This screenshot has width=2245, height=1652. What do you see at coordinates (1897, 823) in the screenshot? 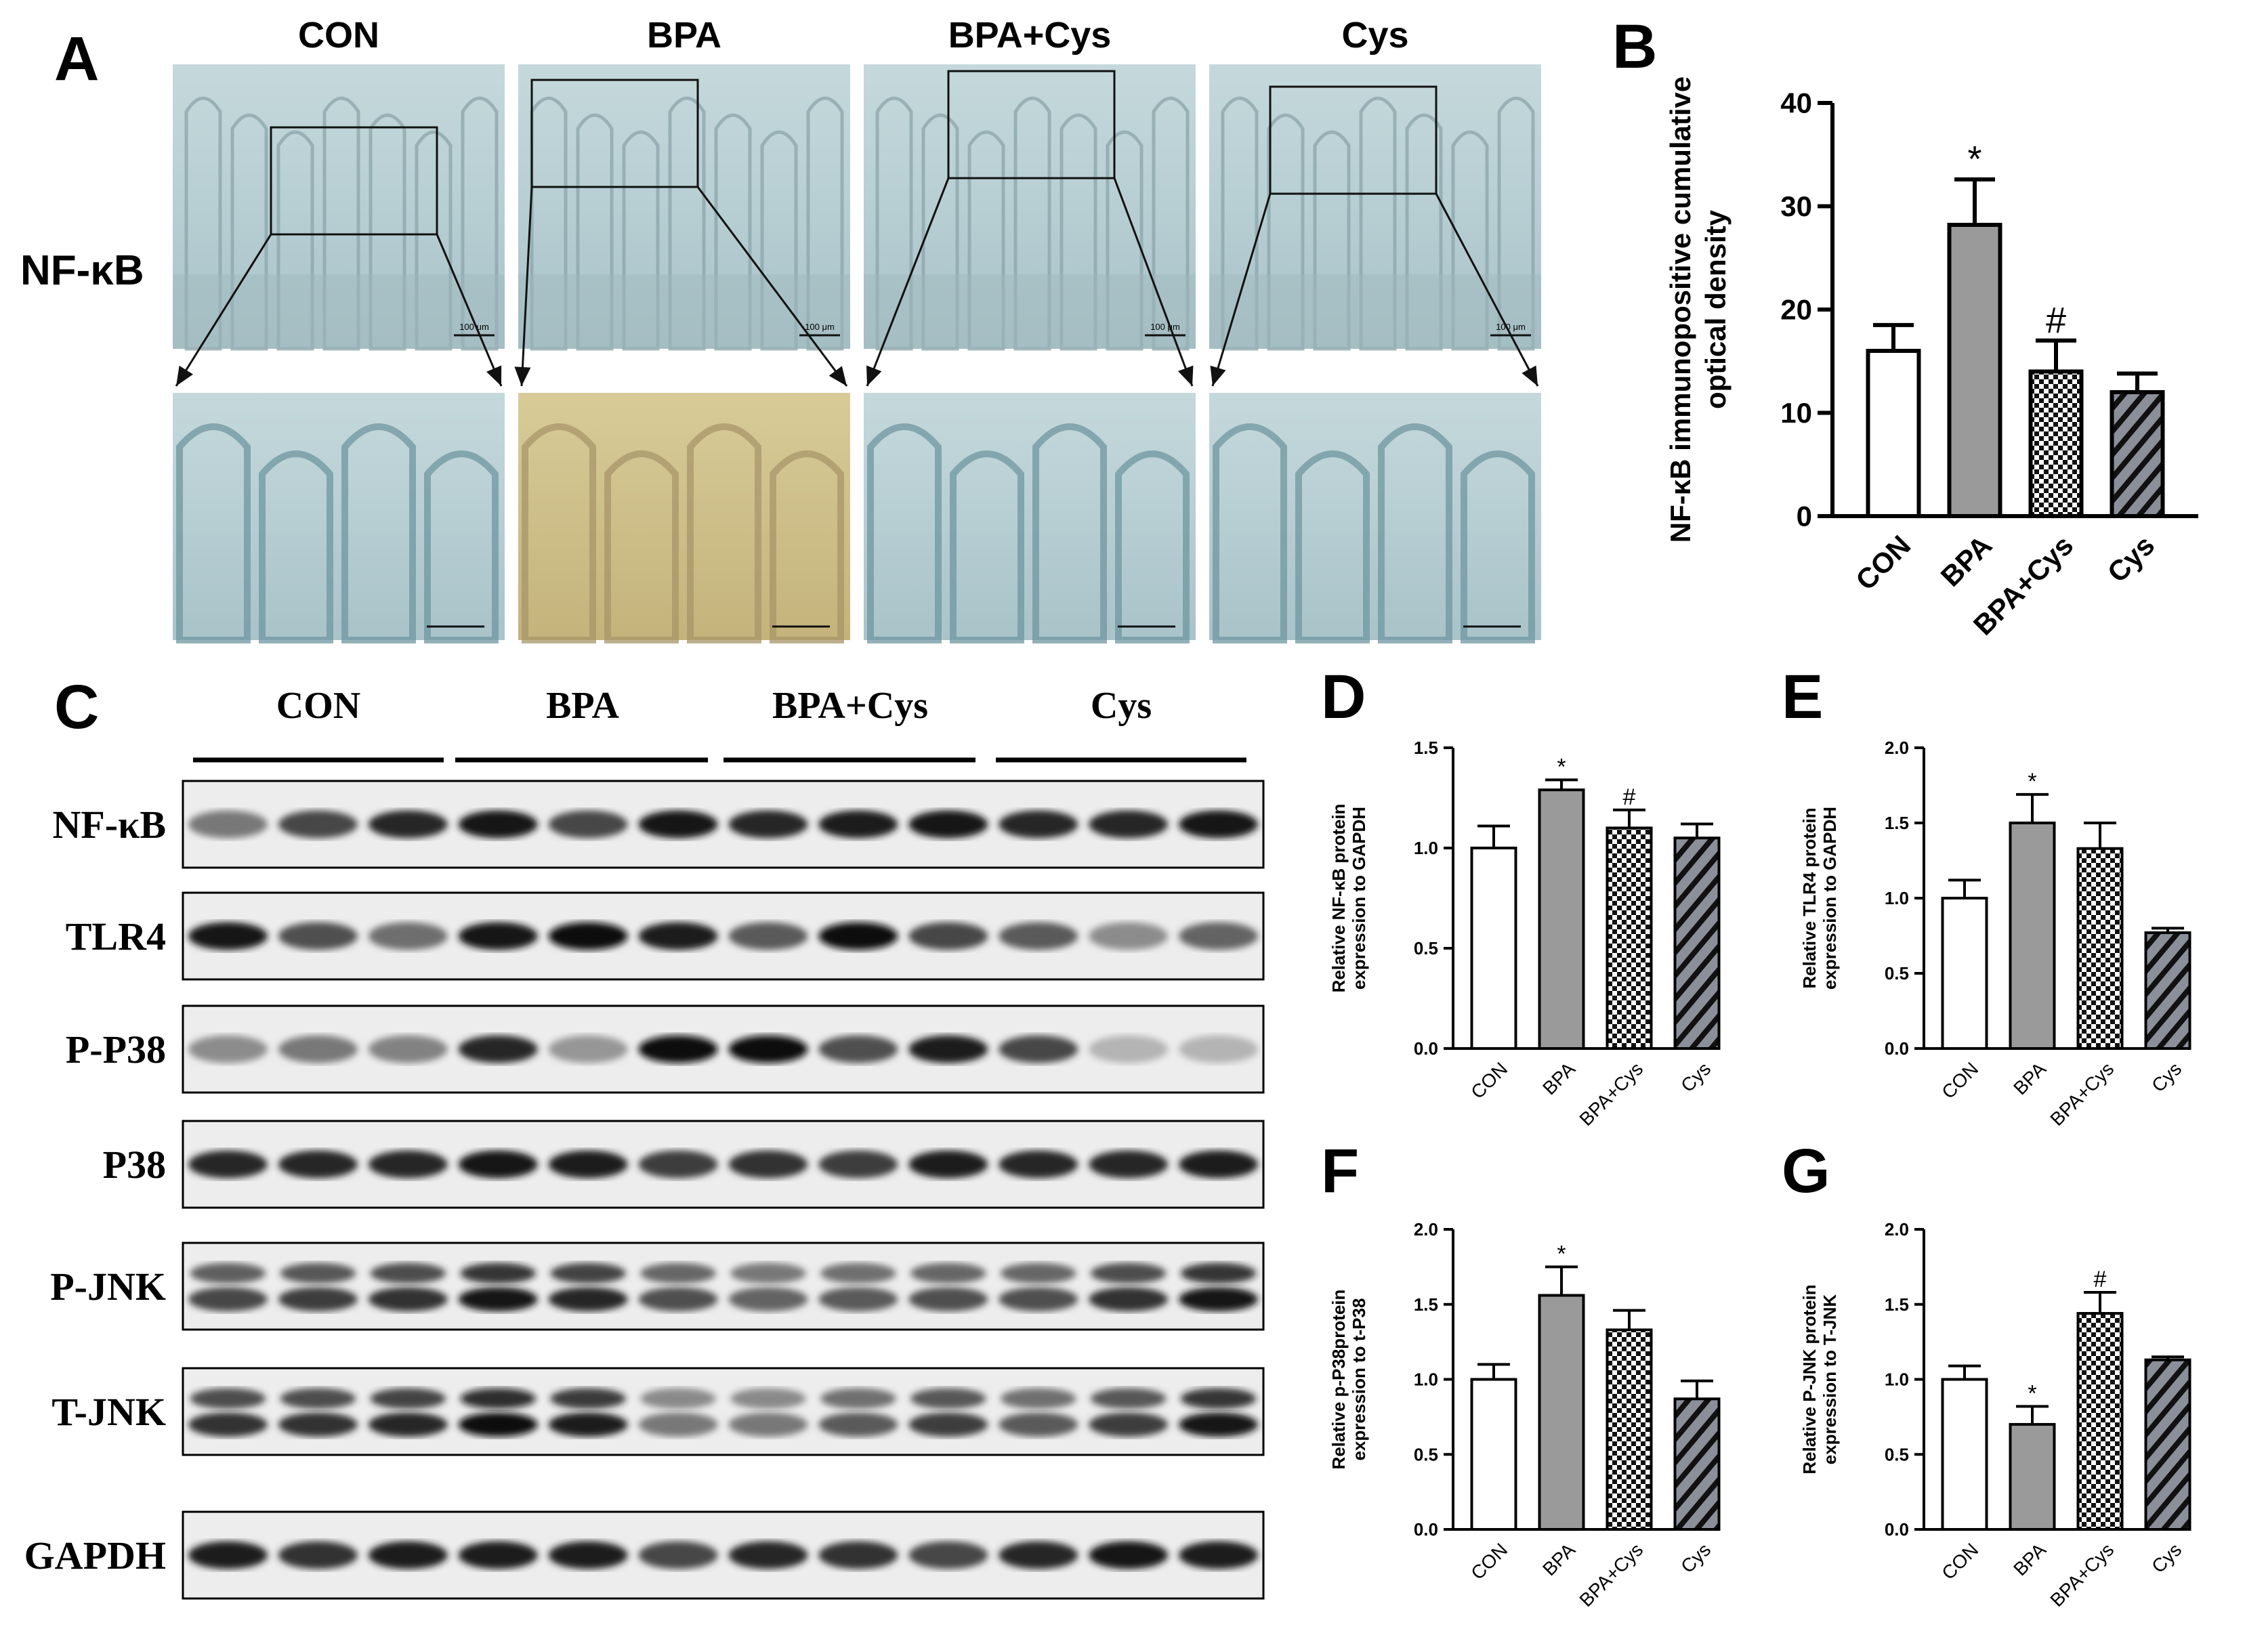
I see `y-tick-label: 1.5` at bounding box center [1897, 823].